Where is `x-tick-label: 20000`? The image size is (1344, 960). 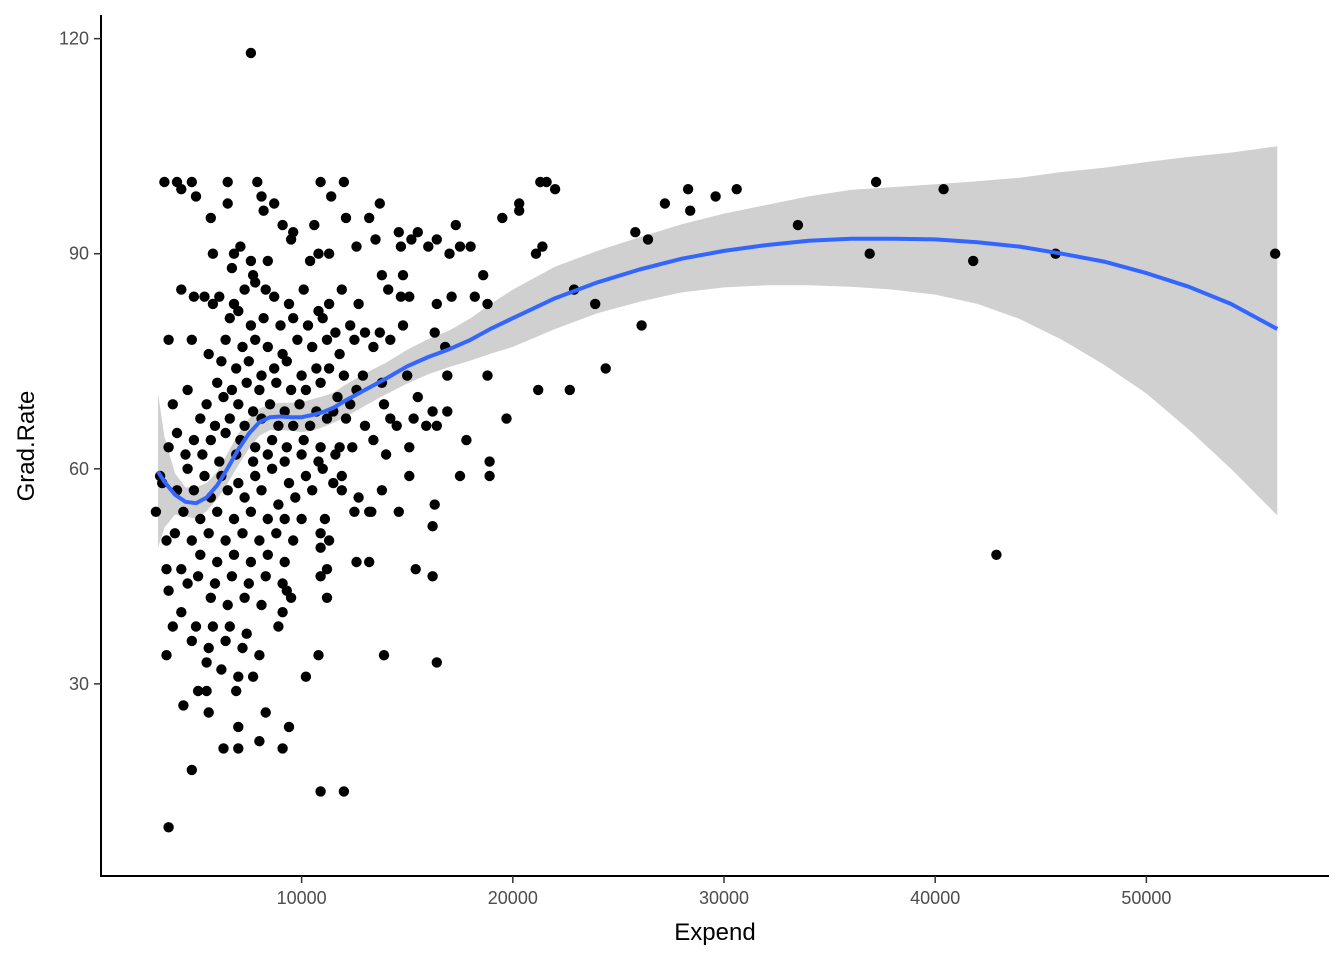 x-tick-label: 20000 is located at coordinates (513, 898).